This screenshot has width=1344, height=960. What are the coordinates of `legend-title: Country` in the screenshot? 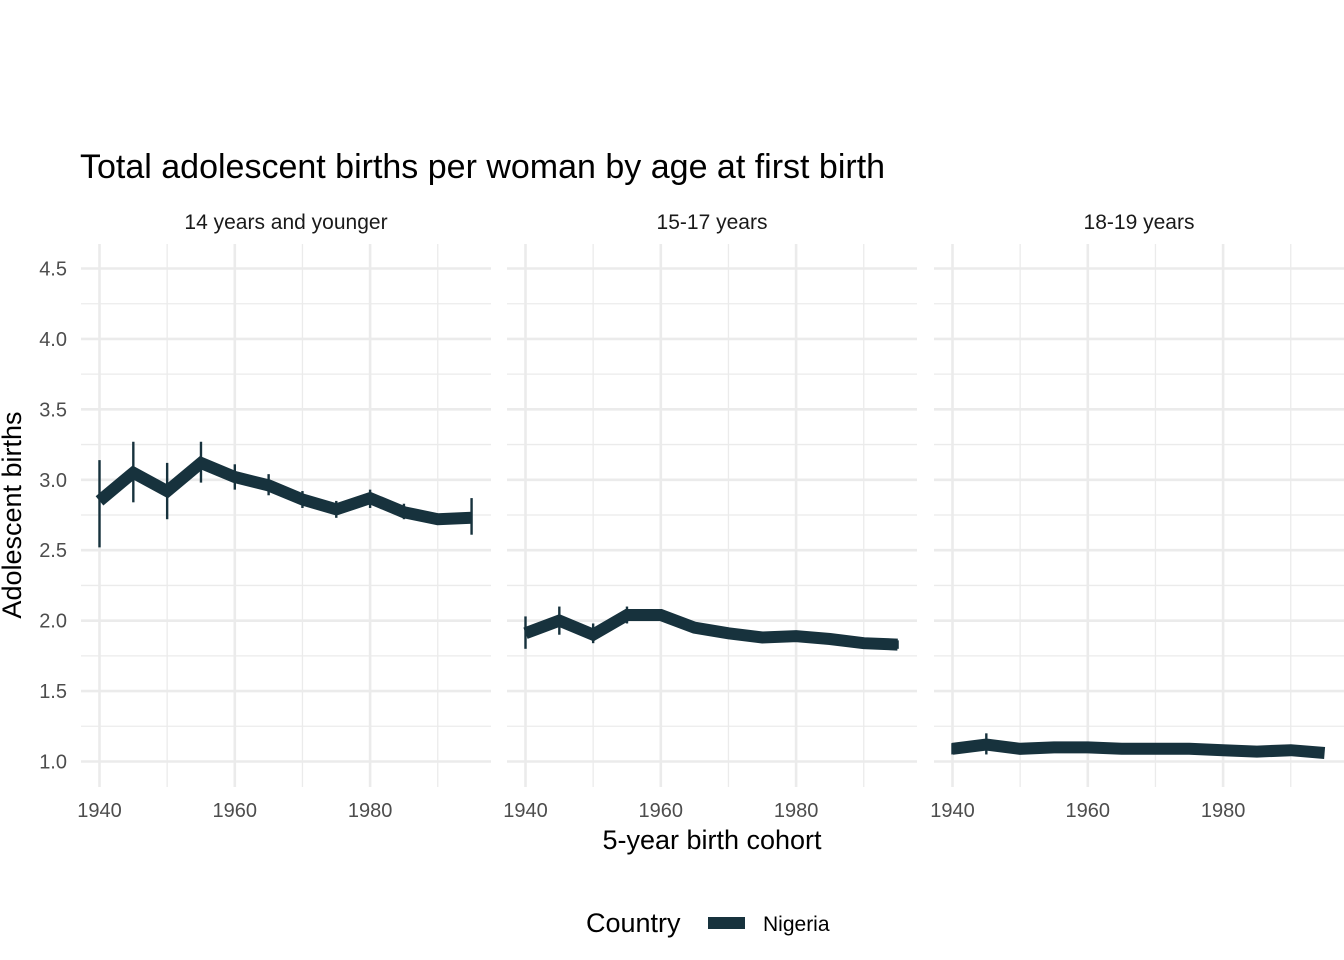 It's located at (633, 923).